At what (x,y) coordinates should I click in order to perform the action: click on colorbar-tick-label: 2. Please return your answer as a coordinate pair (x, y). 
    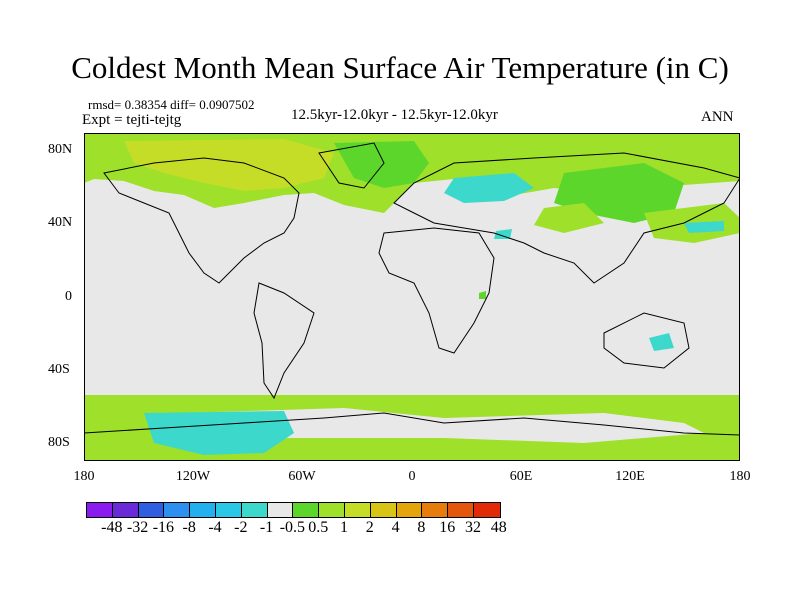
    Looking at the image, I should click on (369, 527).